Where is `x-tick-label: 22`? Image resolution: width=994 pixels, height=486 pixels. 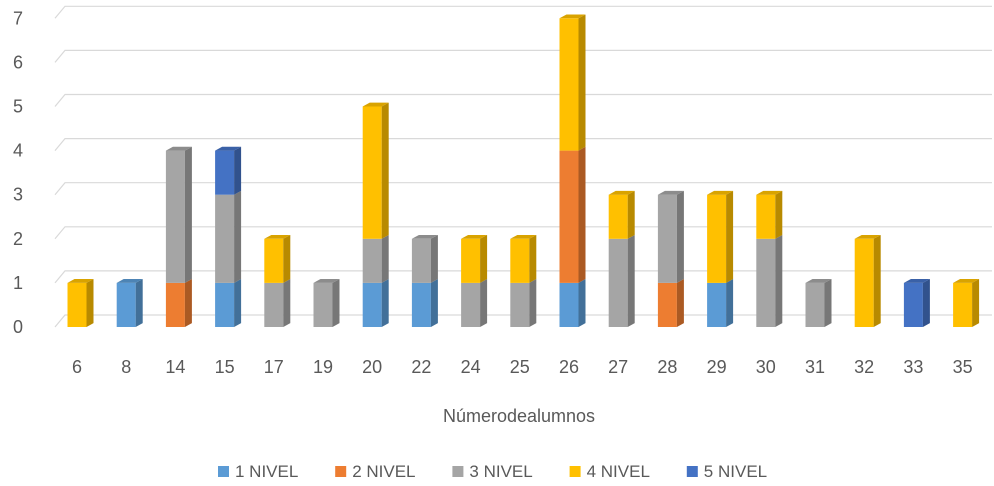 x-tick-label: 22 is located at coordinates (421, 367).